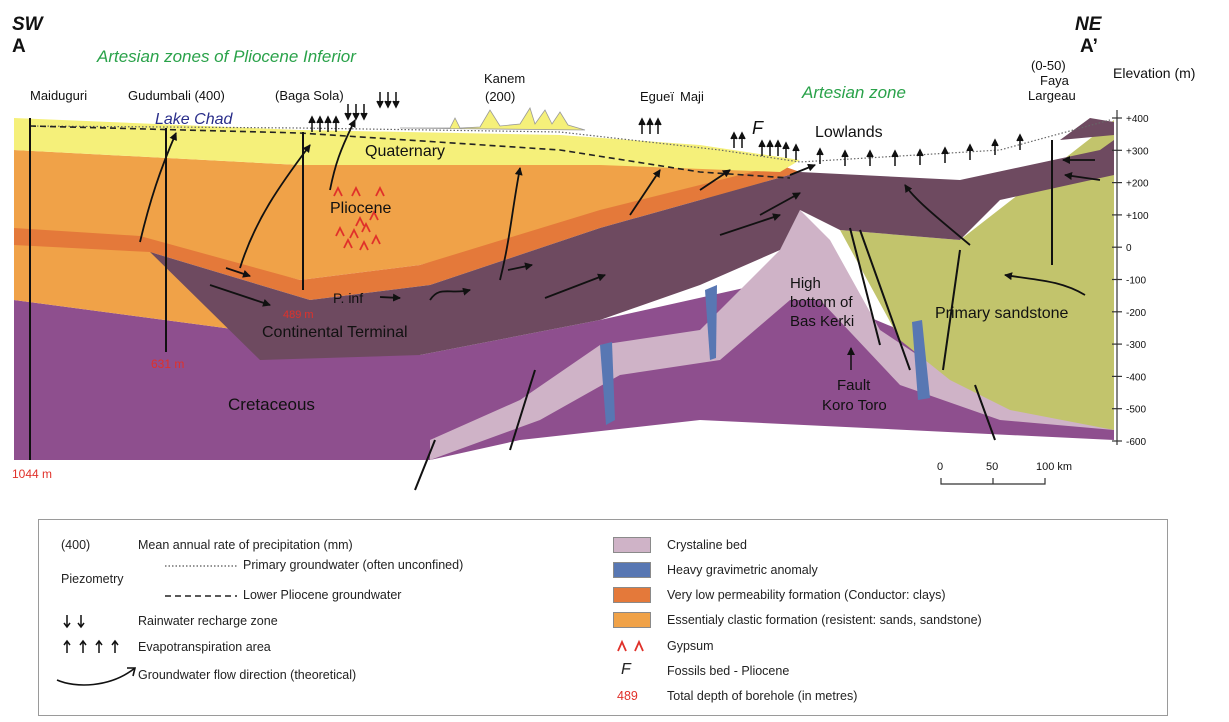 The width and height of the screenshot is (1229, 722). Describe the element at coordinates (632, 545) in the screenshot. I see `swatch-crystaline` at that location.